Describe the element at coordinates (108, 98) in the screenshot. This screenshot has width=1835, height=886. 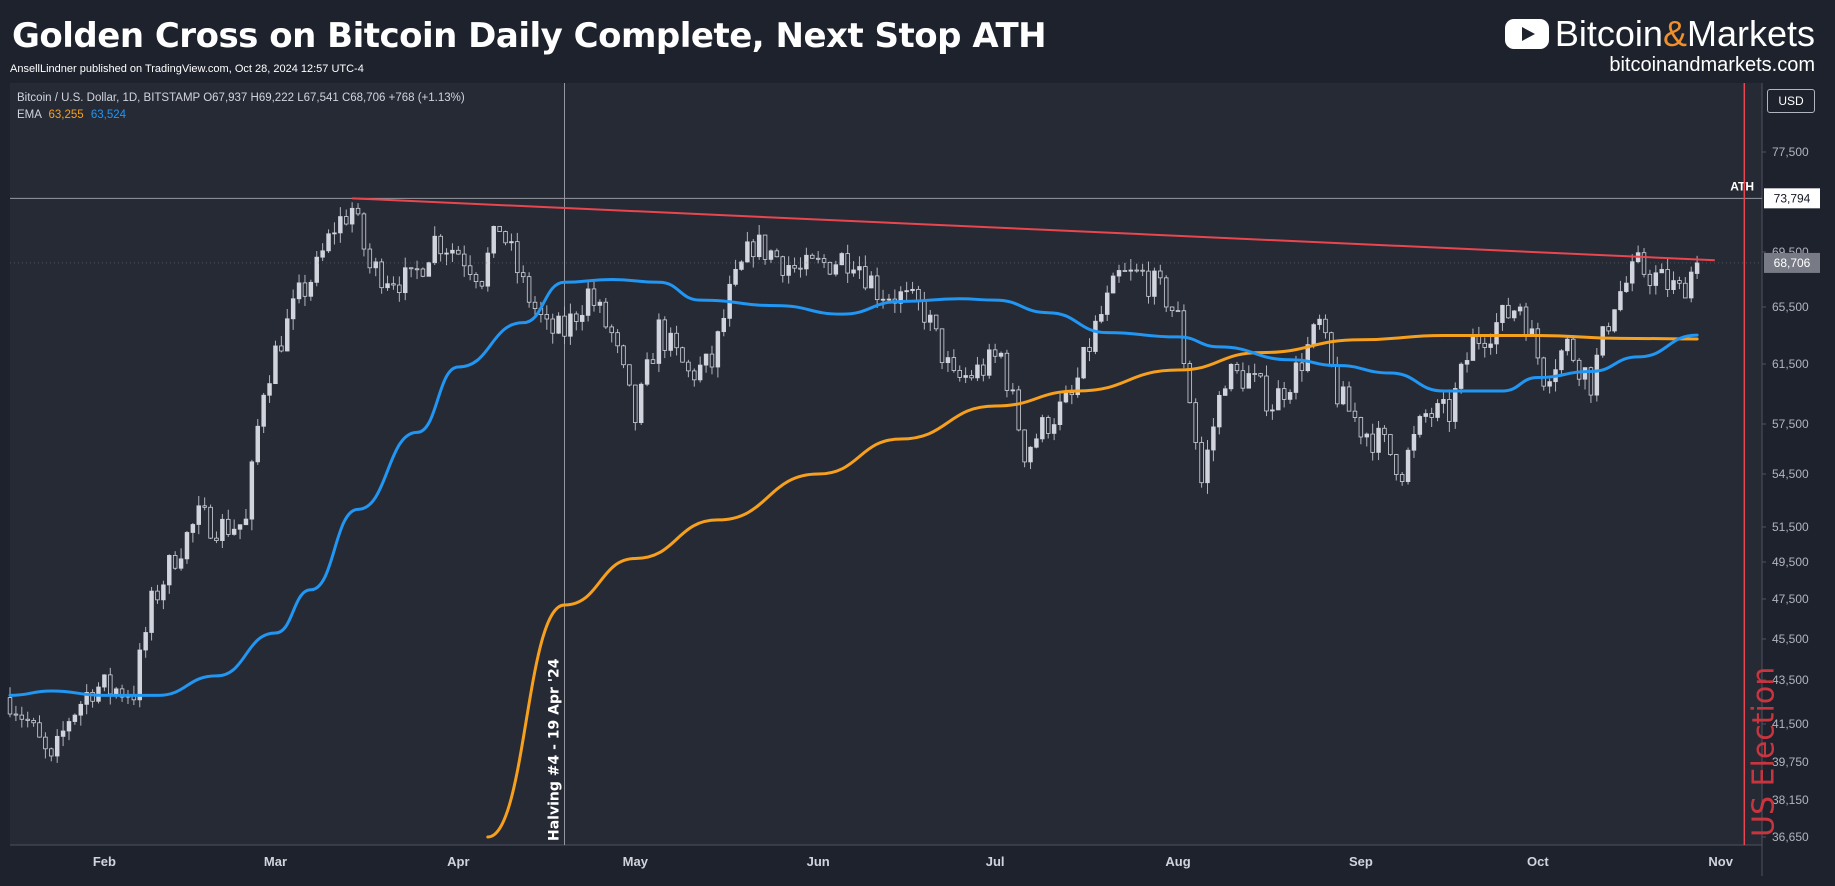
I see `legend-symbol: Bitcoin / U.S. Dollar, 1D, BITSTAMP` at that location.